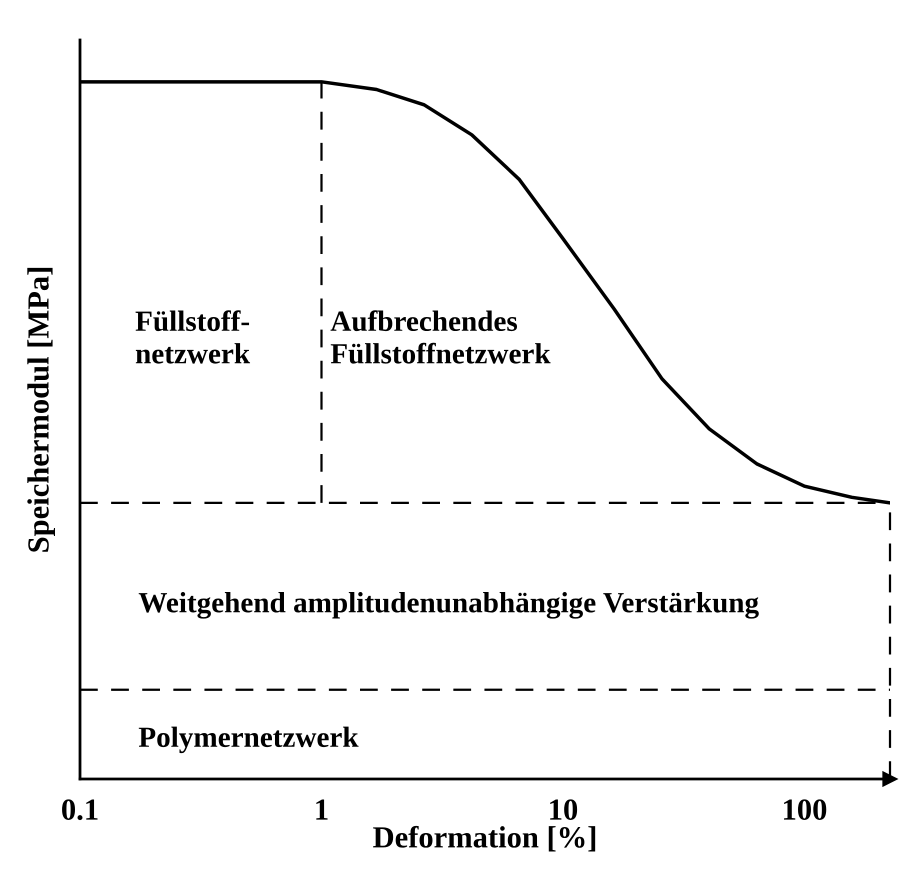 The image size is (908, 879). Describe the element at coordinates (322, 809) in the screenshot. I see `x-tick-label: 1` at that location.